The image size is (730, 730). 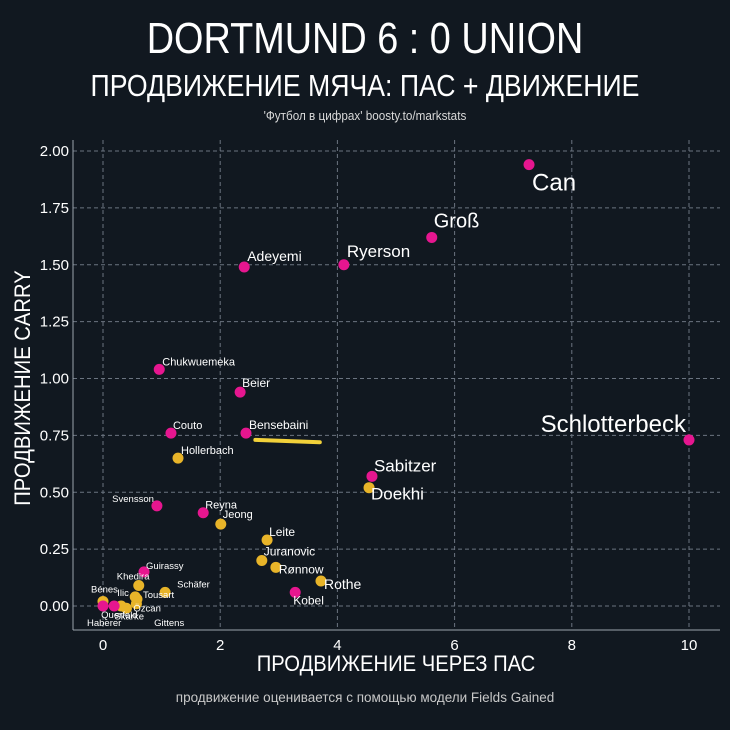 What do you see at coordinates (289, 552) in the screenshot?
I see `point-label: Juranovic` at bounding box center [289, 552].